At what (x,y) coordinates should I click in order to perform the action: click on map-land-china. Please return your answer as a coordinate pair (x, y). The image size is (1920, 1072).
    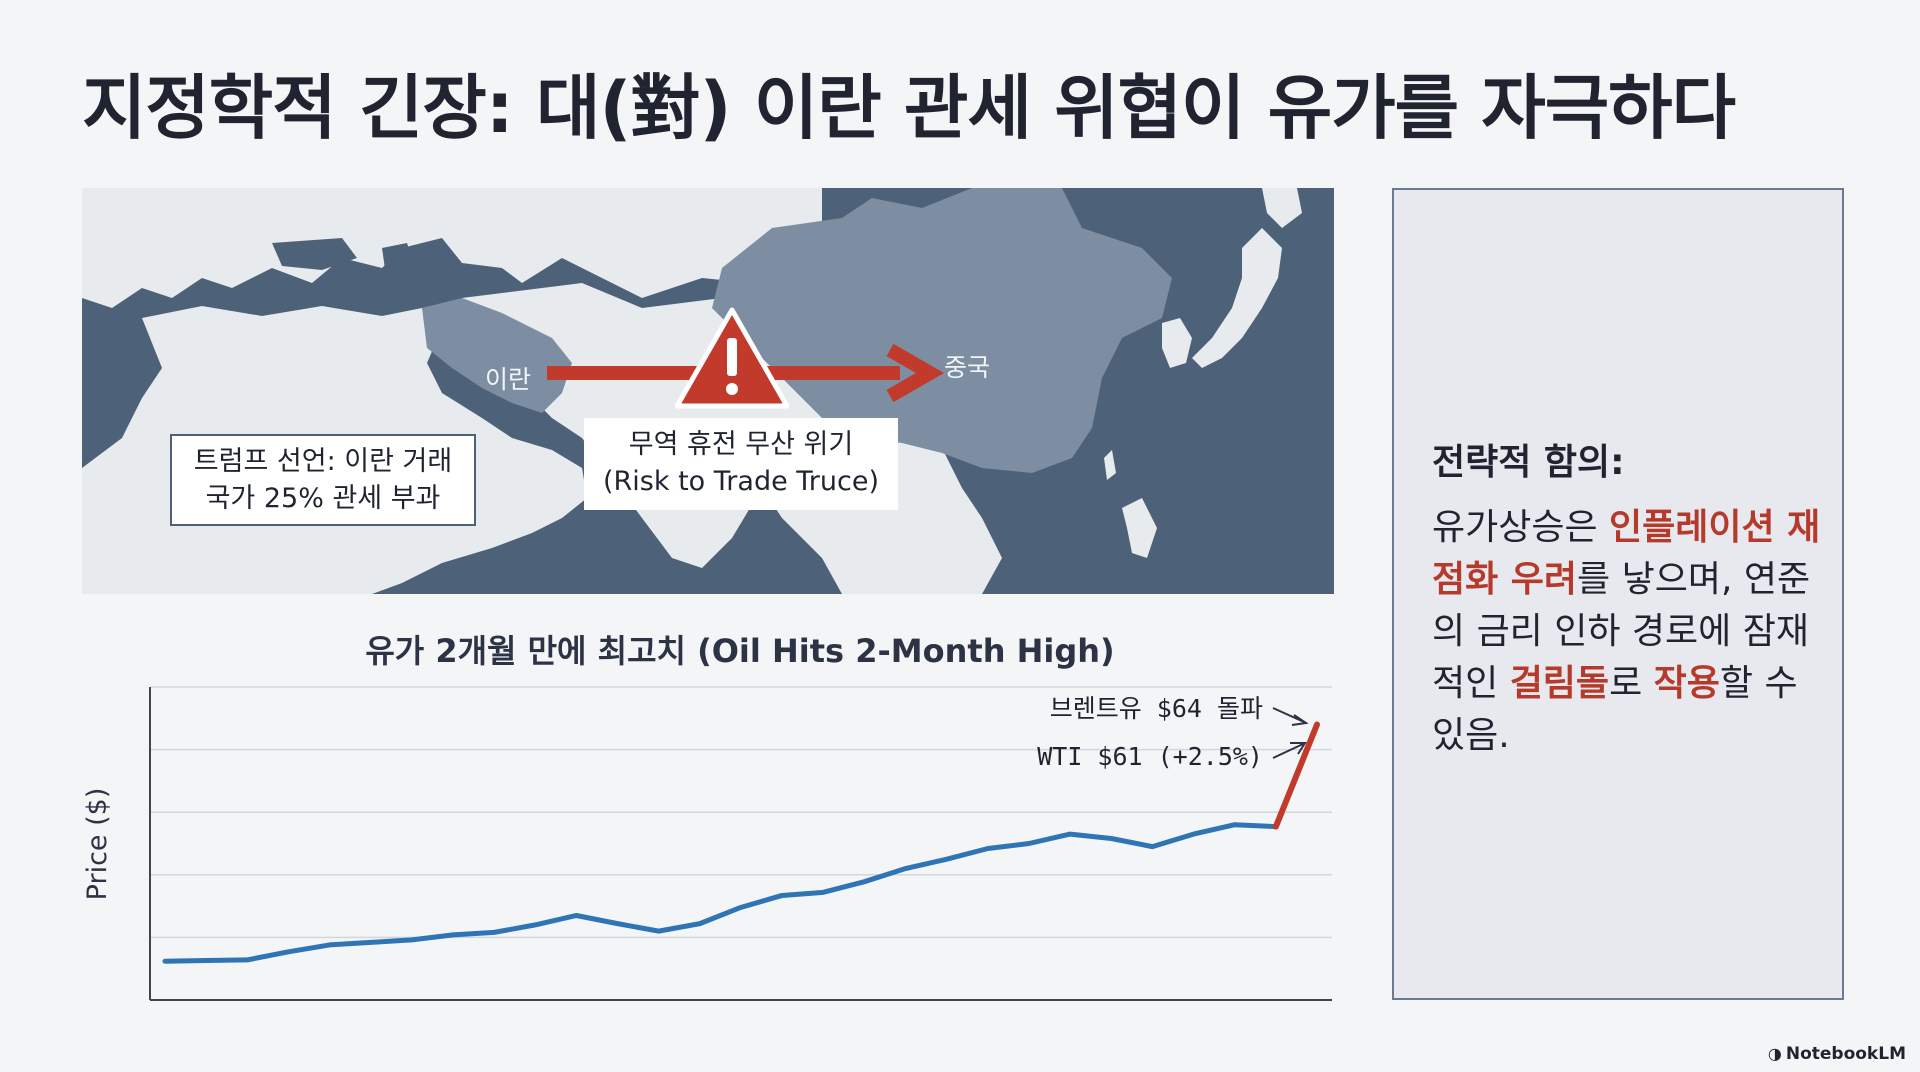
    Looking at the image, I should click on (942, 330).